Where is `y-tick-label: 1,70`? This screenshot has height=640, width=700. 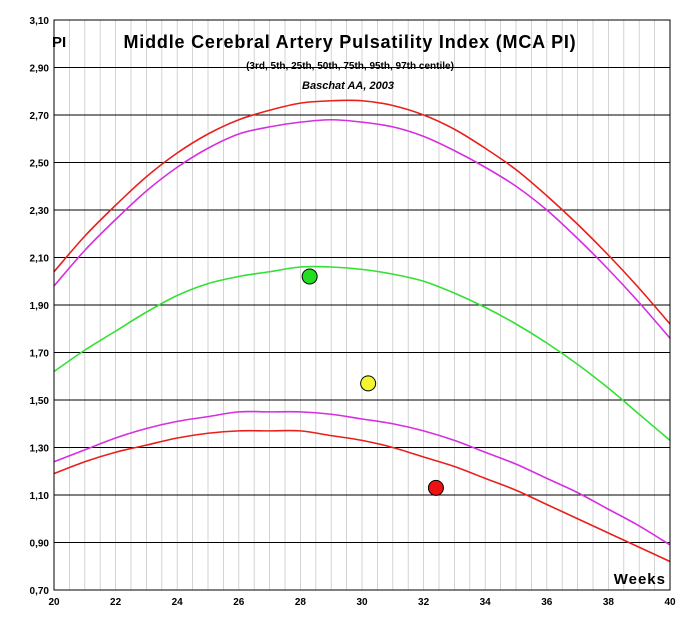 y-tick-label: 1,70 is located at coordinates (40, 354).